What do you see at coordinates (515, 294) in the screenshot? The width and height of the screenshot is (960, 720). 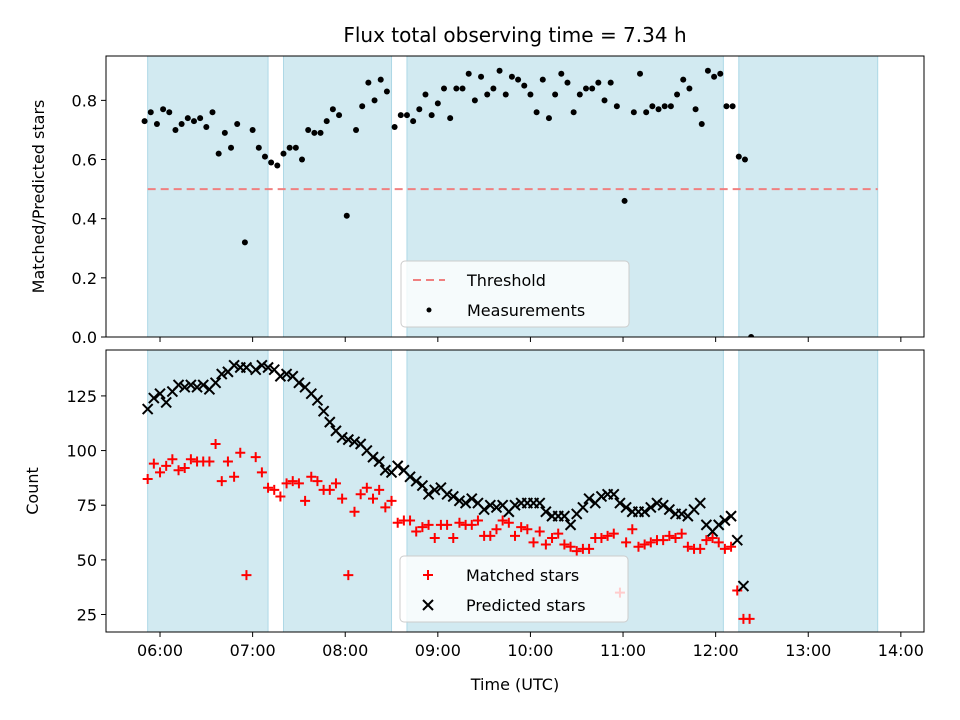 I see `legend: Threshold Measurements` at bounding box center [515, 294].